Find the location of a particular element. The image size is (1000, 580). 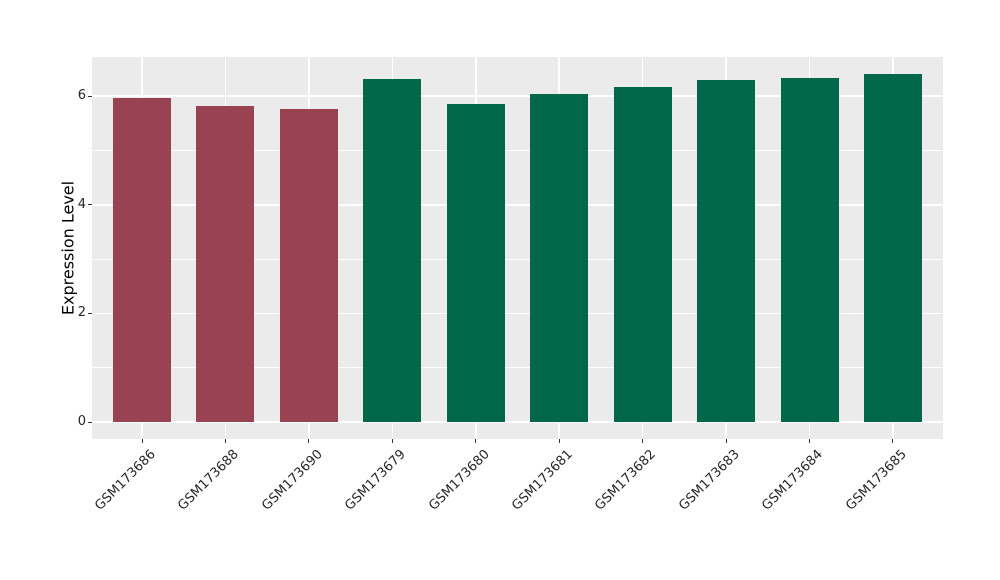

bar-GSM173686 is located at coordinates (142, 260).